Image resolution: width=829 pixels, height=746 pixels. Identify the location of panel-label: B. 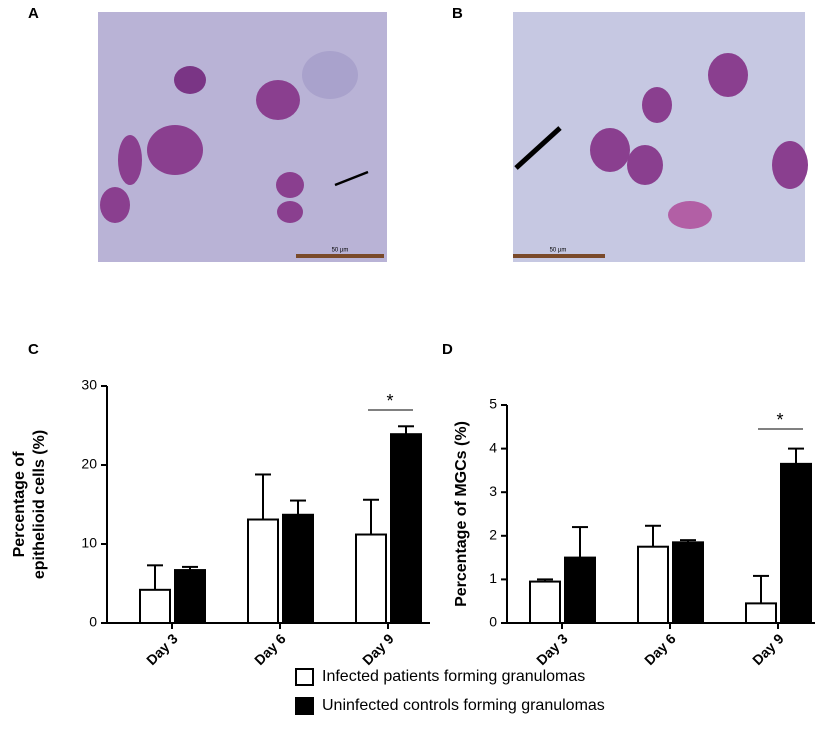
(457, 13).